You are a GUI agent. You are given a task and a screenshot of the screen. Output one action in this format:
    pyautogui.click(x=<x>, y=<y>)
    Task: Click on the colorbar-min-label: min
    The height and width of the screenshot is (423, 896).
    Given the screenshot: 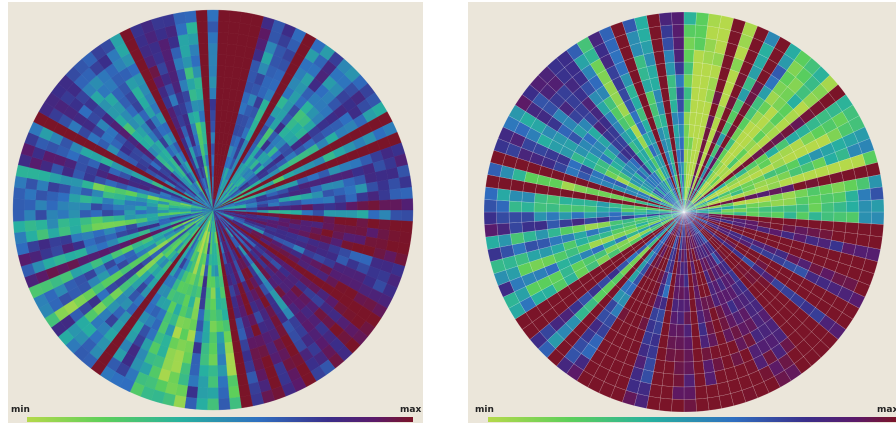 What is the action you would take?
    pyautogui.click(x=20, y=410)
    